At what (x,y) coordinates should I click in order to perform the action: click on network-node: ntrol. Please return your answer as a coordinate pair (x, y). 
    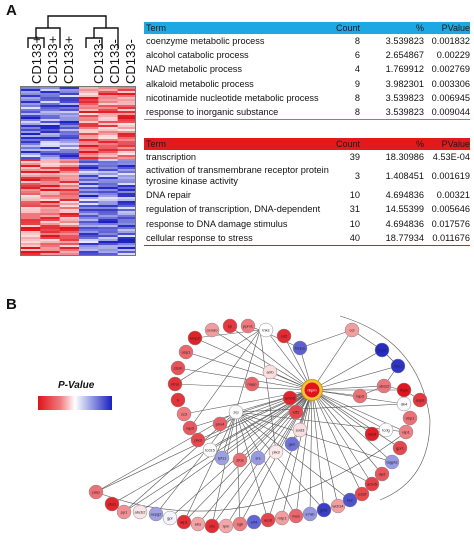
    Looking at the image, I should click on (175, 384).